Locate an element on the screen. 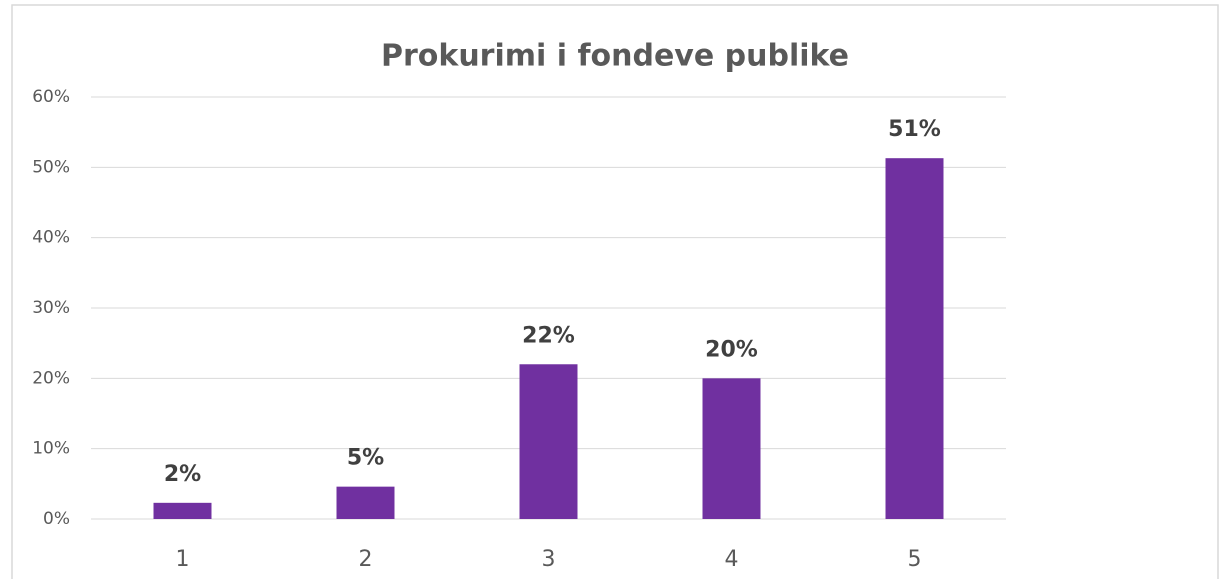  y-tick-label: 60% is located at coordinates (51, 97).